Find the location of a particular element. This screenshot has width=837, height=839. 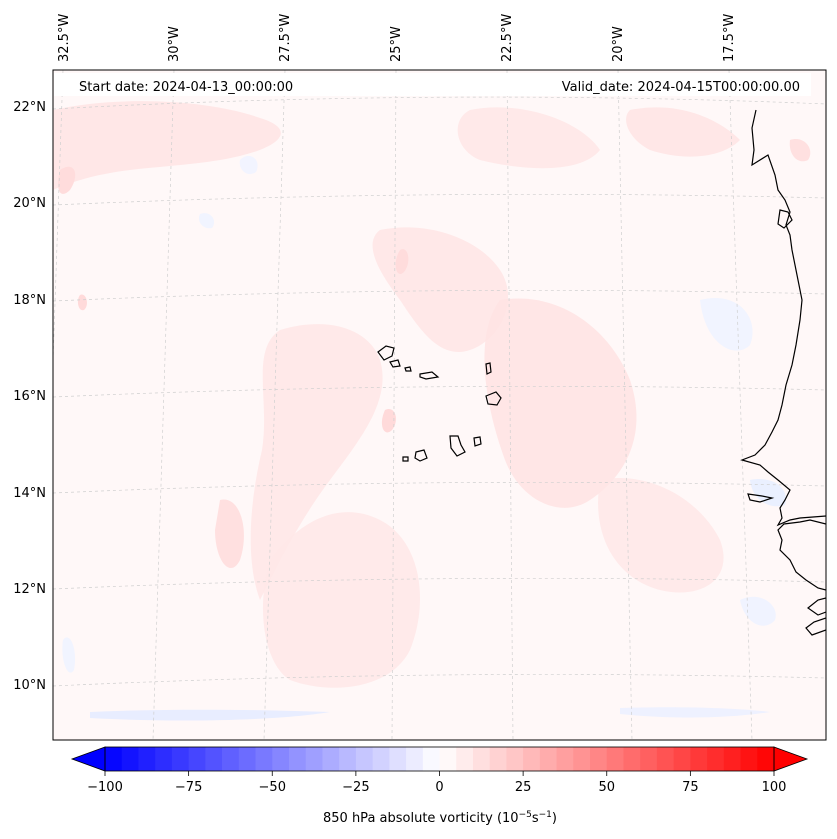

lat-tick-label: 20°N is located at coordinates (29, 203).